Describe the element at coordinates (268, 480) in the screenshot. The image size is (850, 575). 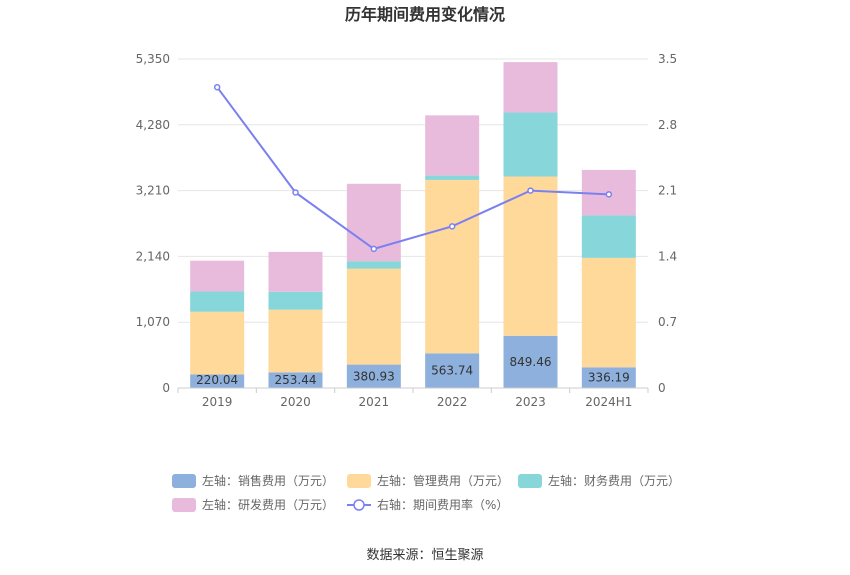
I see `legend-label: 左轴：销售费用（万元）` at that location.